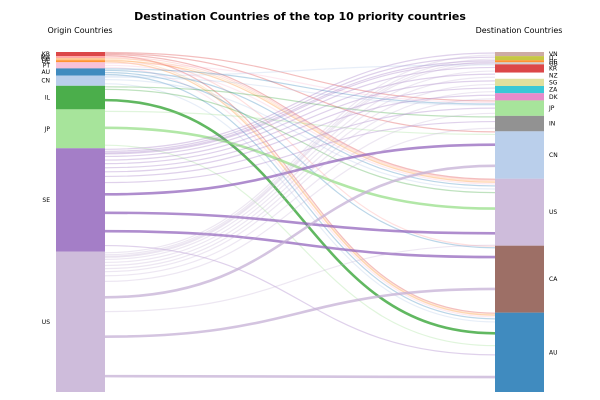 The height and width of the screenshot is (400, 600). What do you see at coordinates (519, 123) in the screenshot?
I see `destination-node-in` at bounding box center [519, 123].